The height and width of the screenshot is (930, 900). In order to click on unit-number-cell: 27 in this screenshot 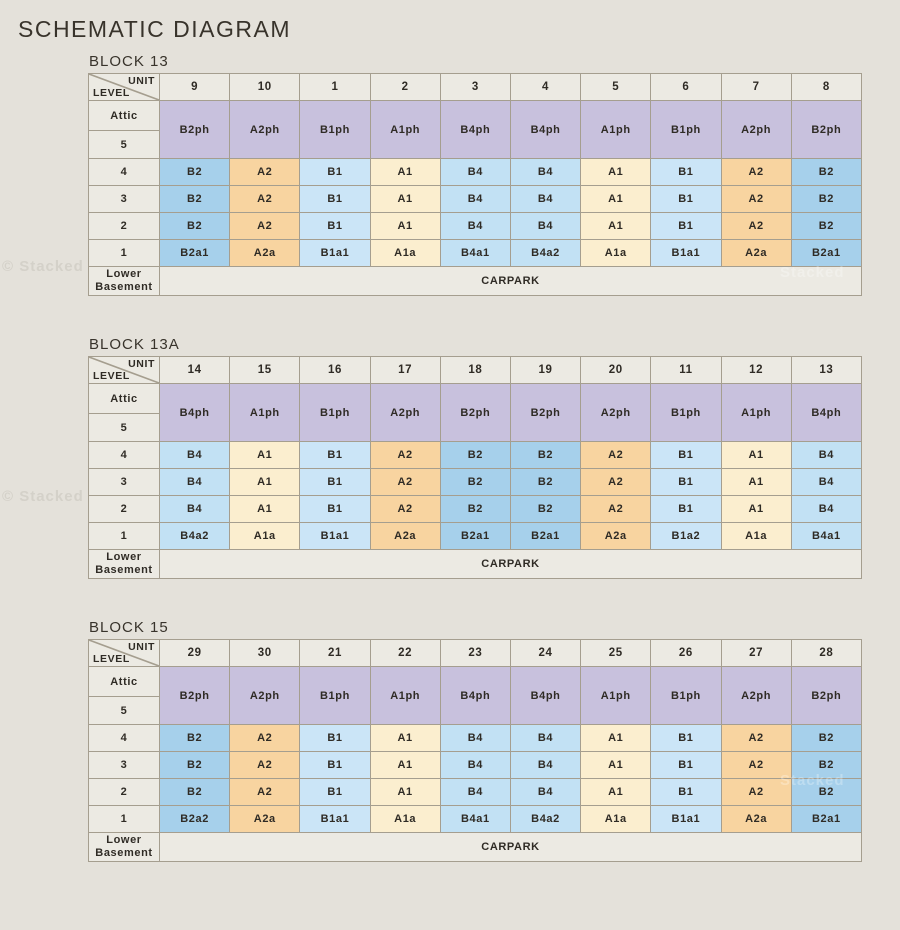, I will do `click(756, 653)`.